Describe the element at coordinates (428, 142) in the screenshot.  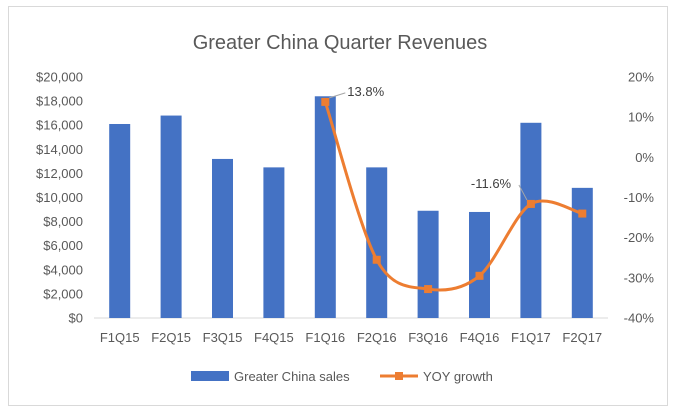
I see `annotations: 13.8% -11.6%` at that location.